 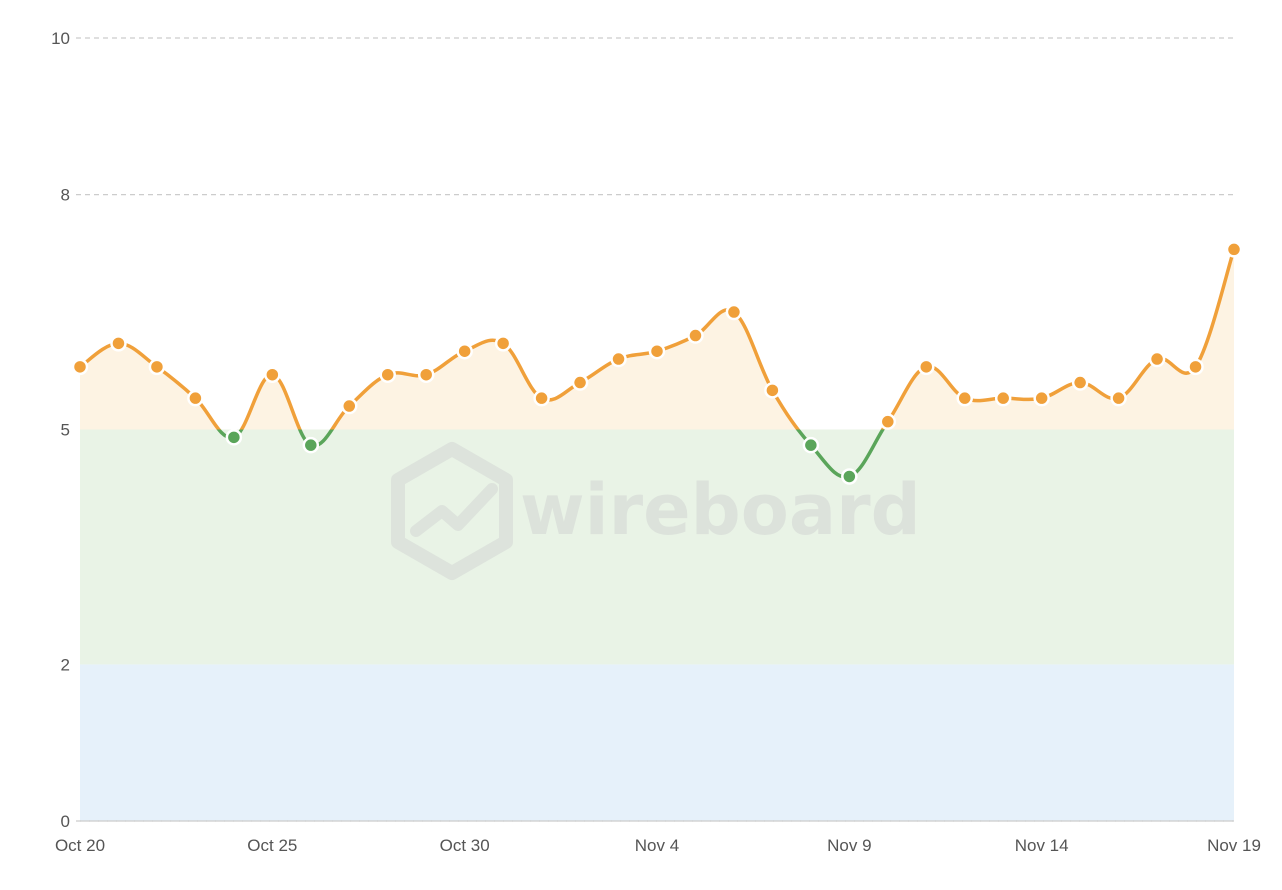 I want to click on x-tick-label: Nov 4, so click(x=657, y=845).